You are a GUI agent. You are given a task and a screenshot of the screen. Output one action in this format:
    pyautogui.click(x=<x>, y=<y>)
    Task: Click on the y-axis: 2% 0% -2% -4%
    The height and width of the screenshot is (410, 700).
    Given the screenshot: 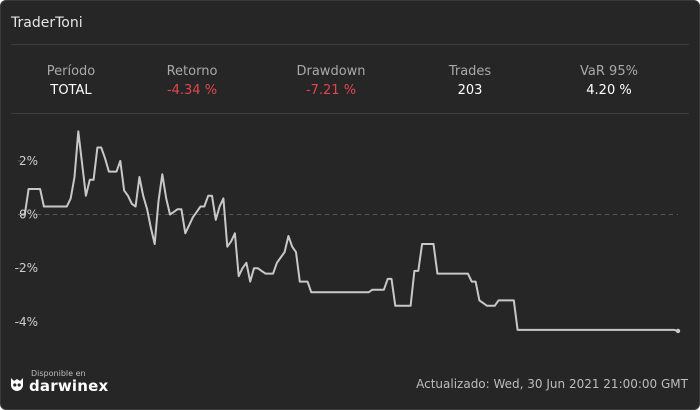 What is the action you would take?
    pyautogui.click(x=26, y=241)
    